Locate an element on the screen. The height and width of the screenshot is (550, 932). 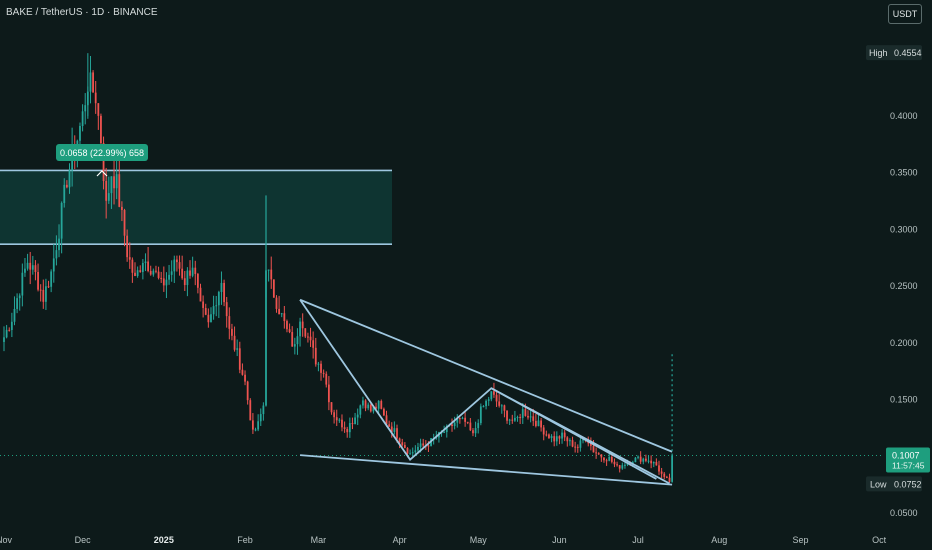
last-price-bg is located at coordinates (908, 460).